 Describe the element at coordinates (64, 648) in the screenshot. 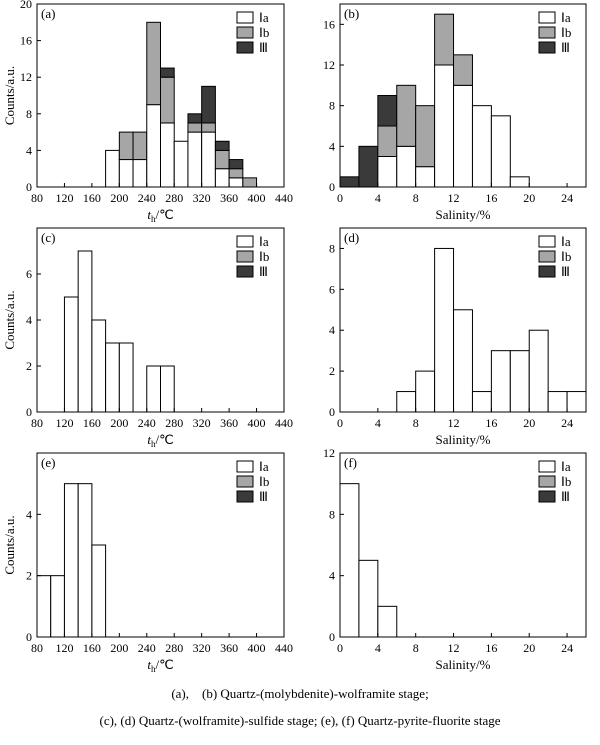

I see `panel-e-xtick-label: 120` at that location.